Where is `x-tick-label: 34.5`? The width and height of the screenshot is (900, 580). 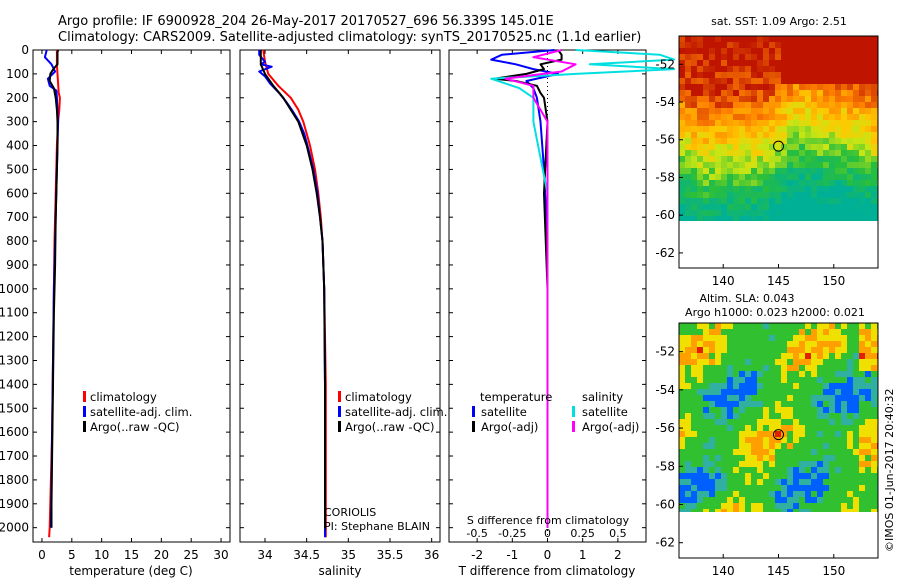
x-tick-label: 34.5 is located at coordinates (306, 555).